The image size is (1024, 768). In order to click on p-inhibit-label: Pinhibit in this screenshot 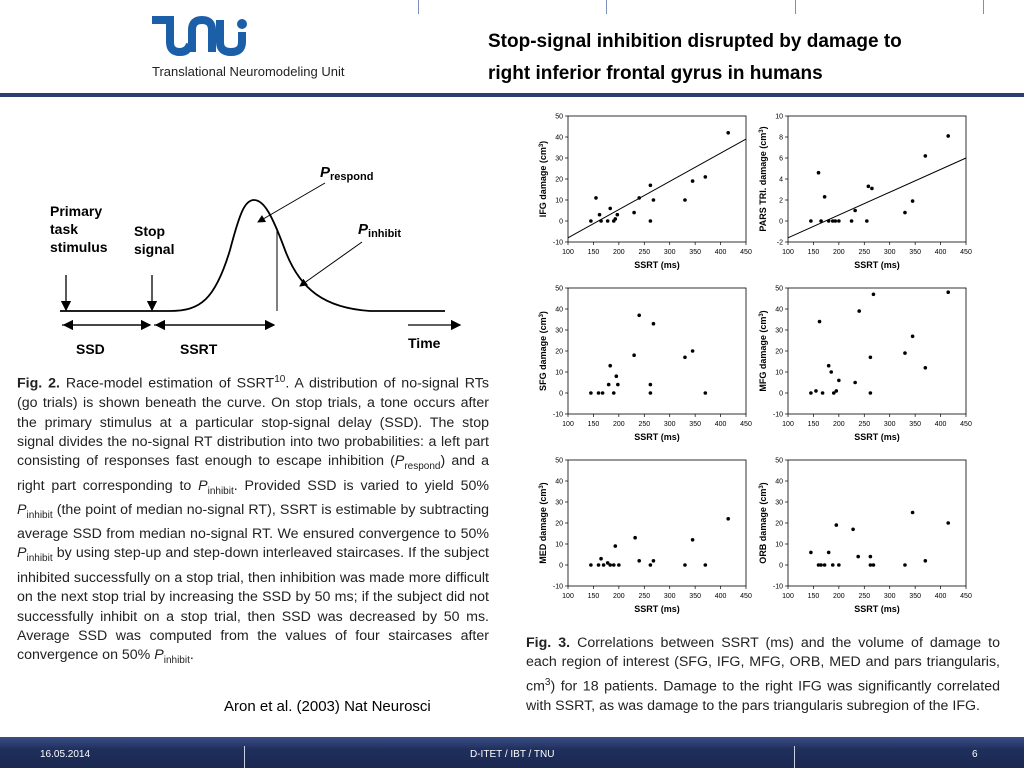, I will do `click(379, 230)`.